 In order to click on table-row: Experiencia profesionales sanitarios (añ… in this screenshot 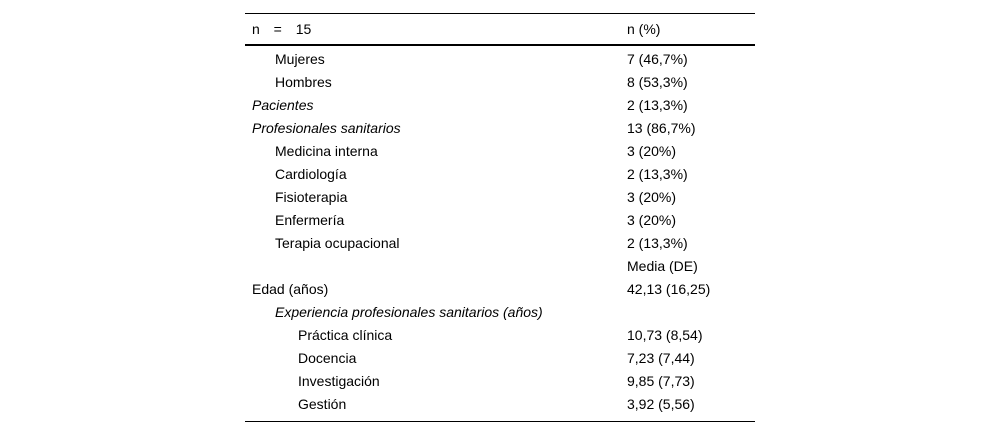, I will do `click(500, 312)`.